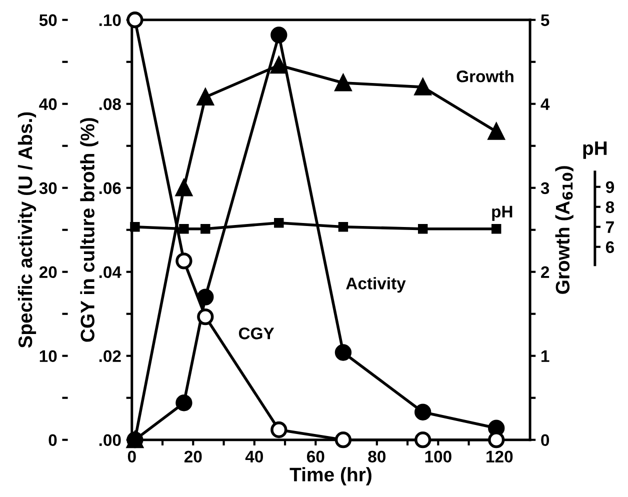 Image resolution: width=628 pixels, height=497 pixels. What do you see at coordinates (499, 456) in the screenshot?
I see `x-tick-label: 120` at bounding box center [499, 456].